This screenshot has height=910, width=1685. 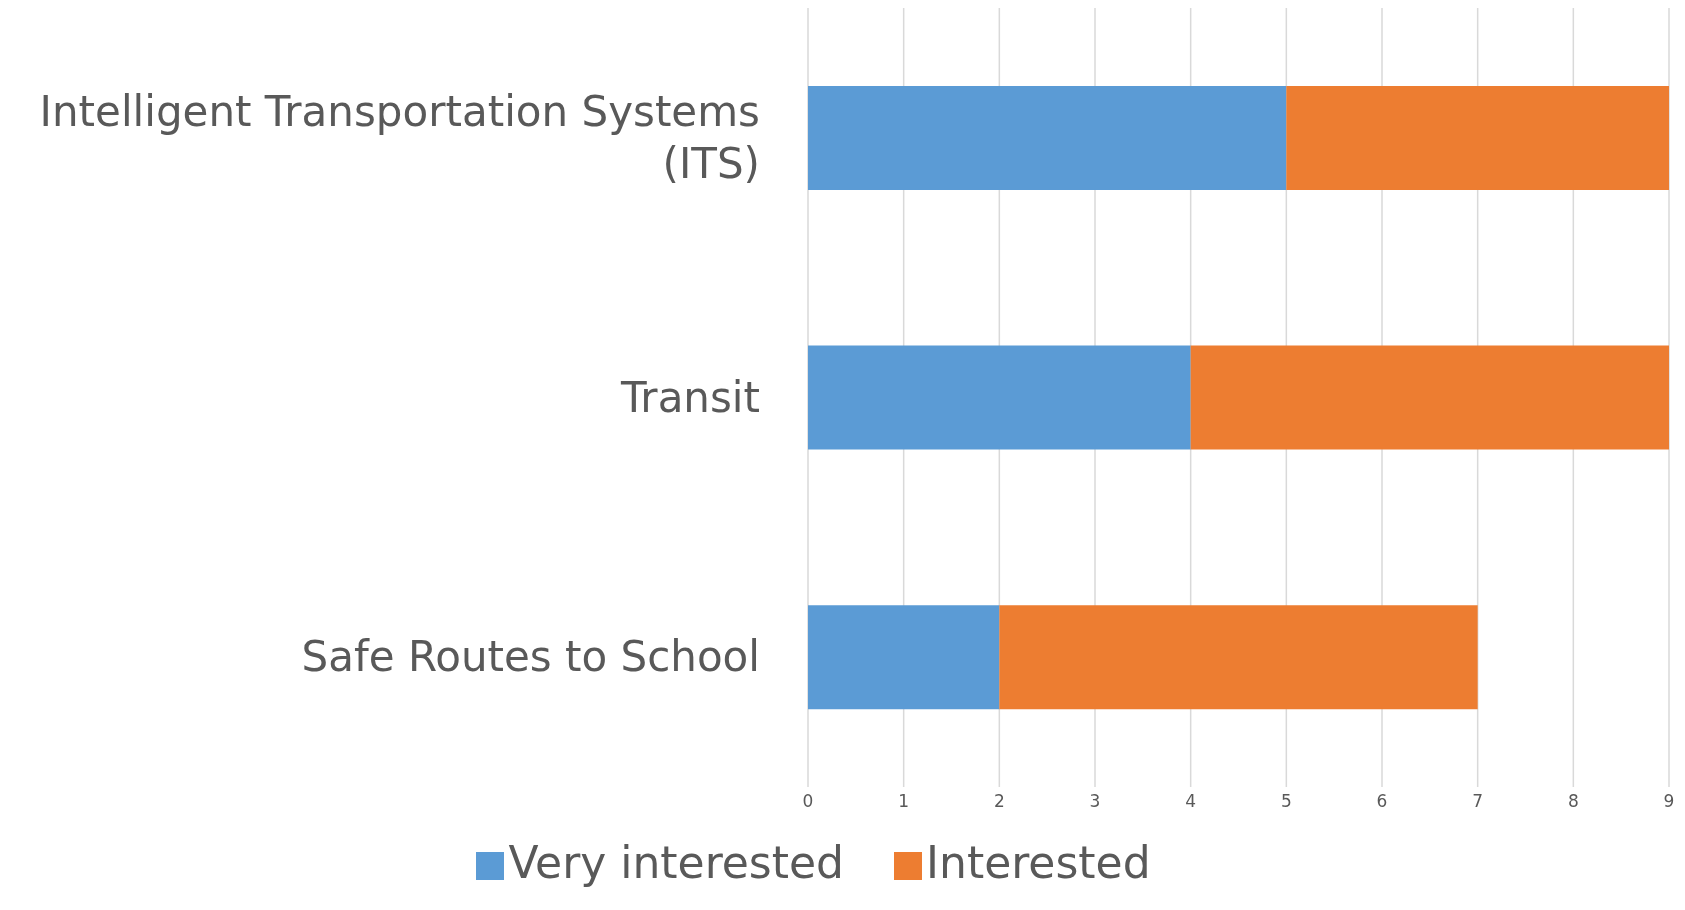 What do you see at coordinates (904, 801) in the screenshot?
I see `x-tick-label: 1` at bounding box center [904, 801].